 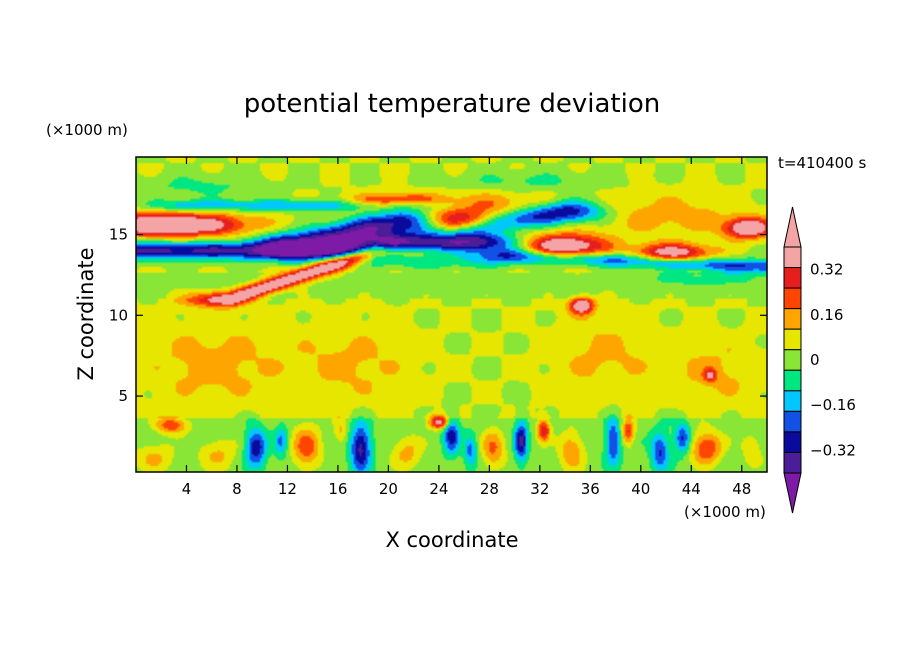 What do you see at coordinates (826, 270) in the screenshot?
I see `colorbar-label: 0.32` at bounding box center [826, 270].